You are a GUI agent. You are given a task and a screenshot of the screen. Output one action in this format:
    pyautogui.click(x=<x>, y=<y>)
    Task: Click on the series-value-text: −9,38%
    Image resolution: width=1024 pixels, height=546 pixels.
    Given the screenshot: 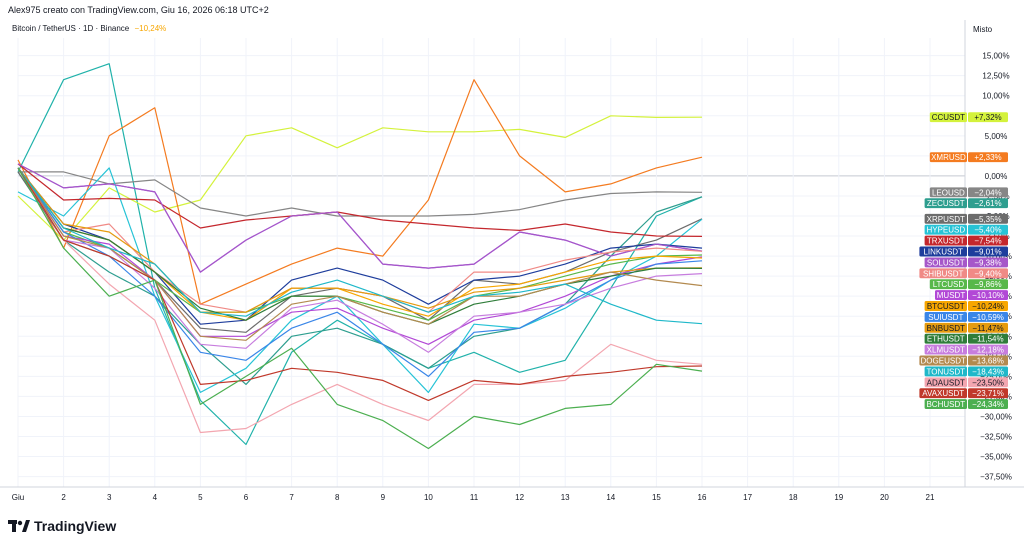 What is the action you would take?
    pyautogui.click(x=987, y=262)
    